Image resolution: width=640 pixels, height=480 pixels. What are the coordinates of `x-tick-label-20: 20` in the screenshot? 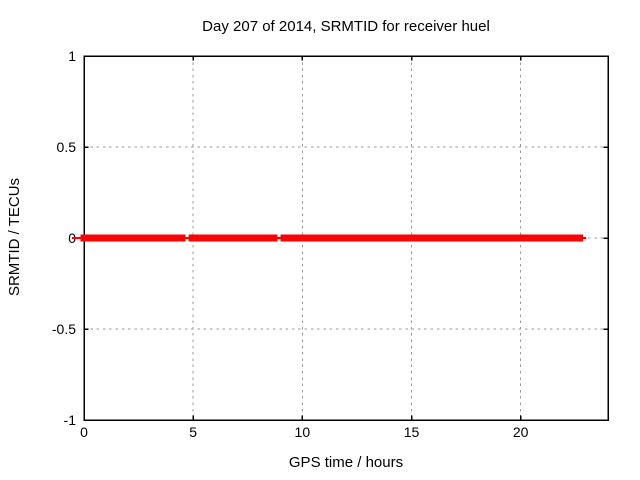 It's located at (521, 432).